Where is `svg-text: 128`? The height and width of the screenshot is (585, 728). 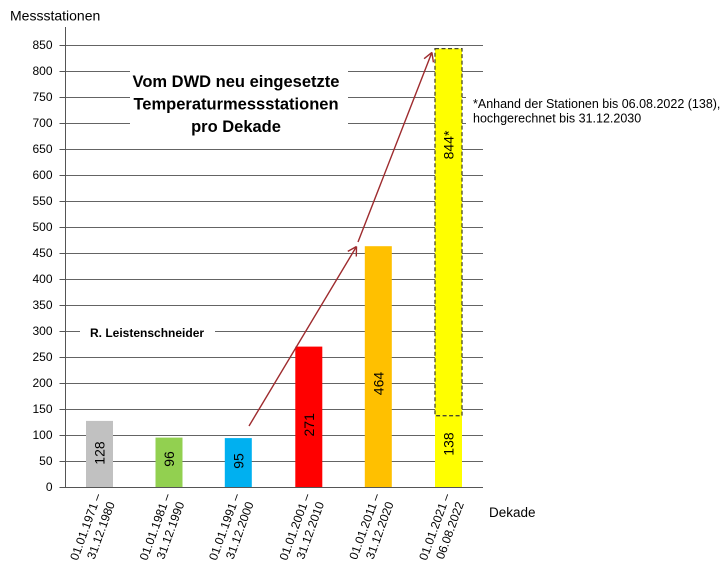
svg-text: 128 is located at coordinates (100, 453).